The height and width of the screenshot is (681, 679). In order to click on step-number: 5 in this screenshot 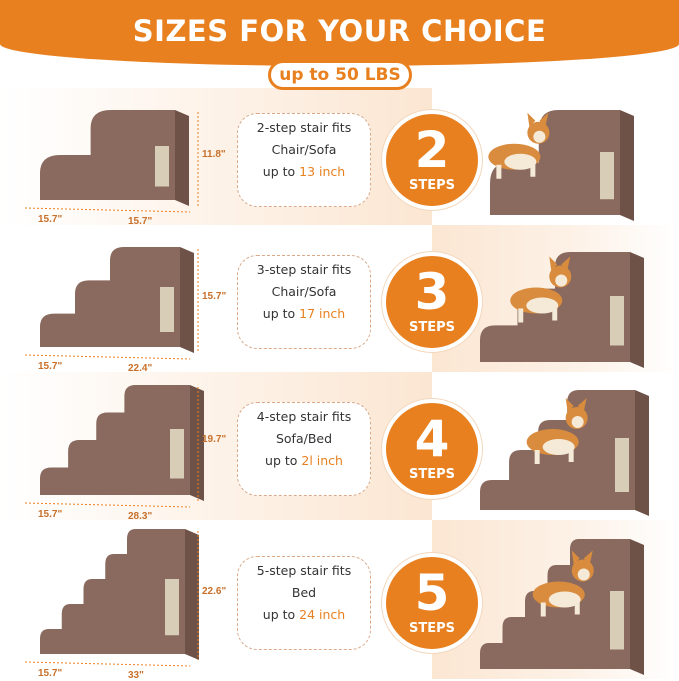, I will do `click(432, 592)`.